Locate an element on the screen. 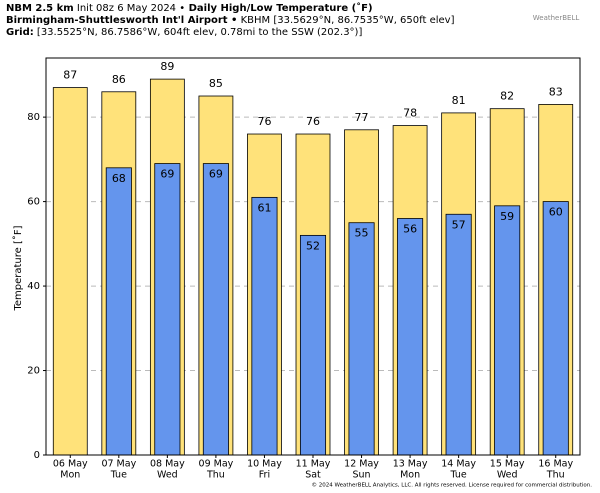 Image resolution: width=600 pixels, height=493 pixels. logo: WeatherBELL is located at coordinates (556, 18).